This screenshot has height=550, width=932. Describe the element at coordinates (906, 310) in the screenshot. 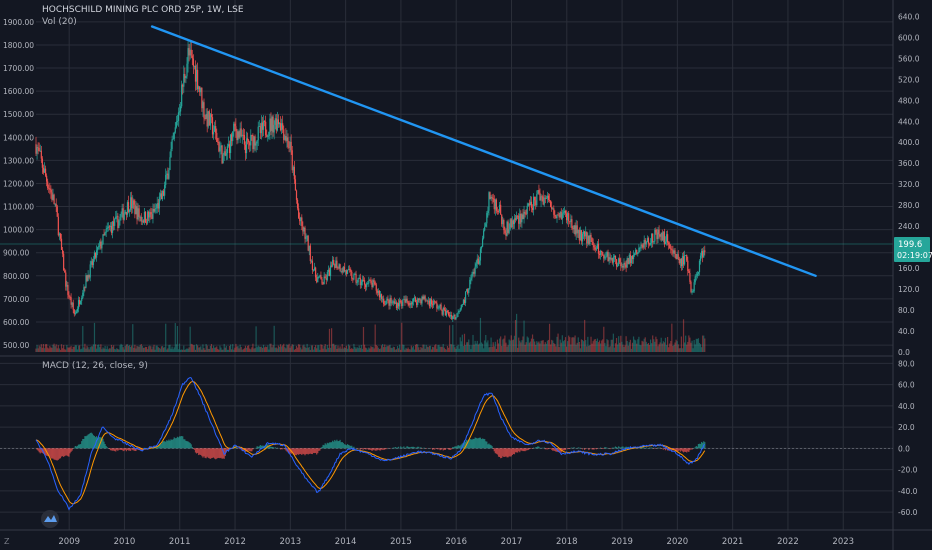

I see `volume-tick-label: 80.0` at that location.